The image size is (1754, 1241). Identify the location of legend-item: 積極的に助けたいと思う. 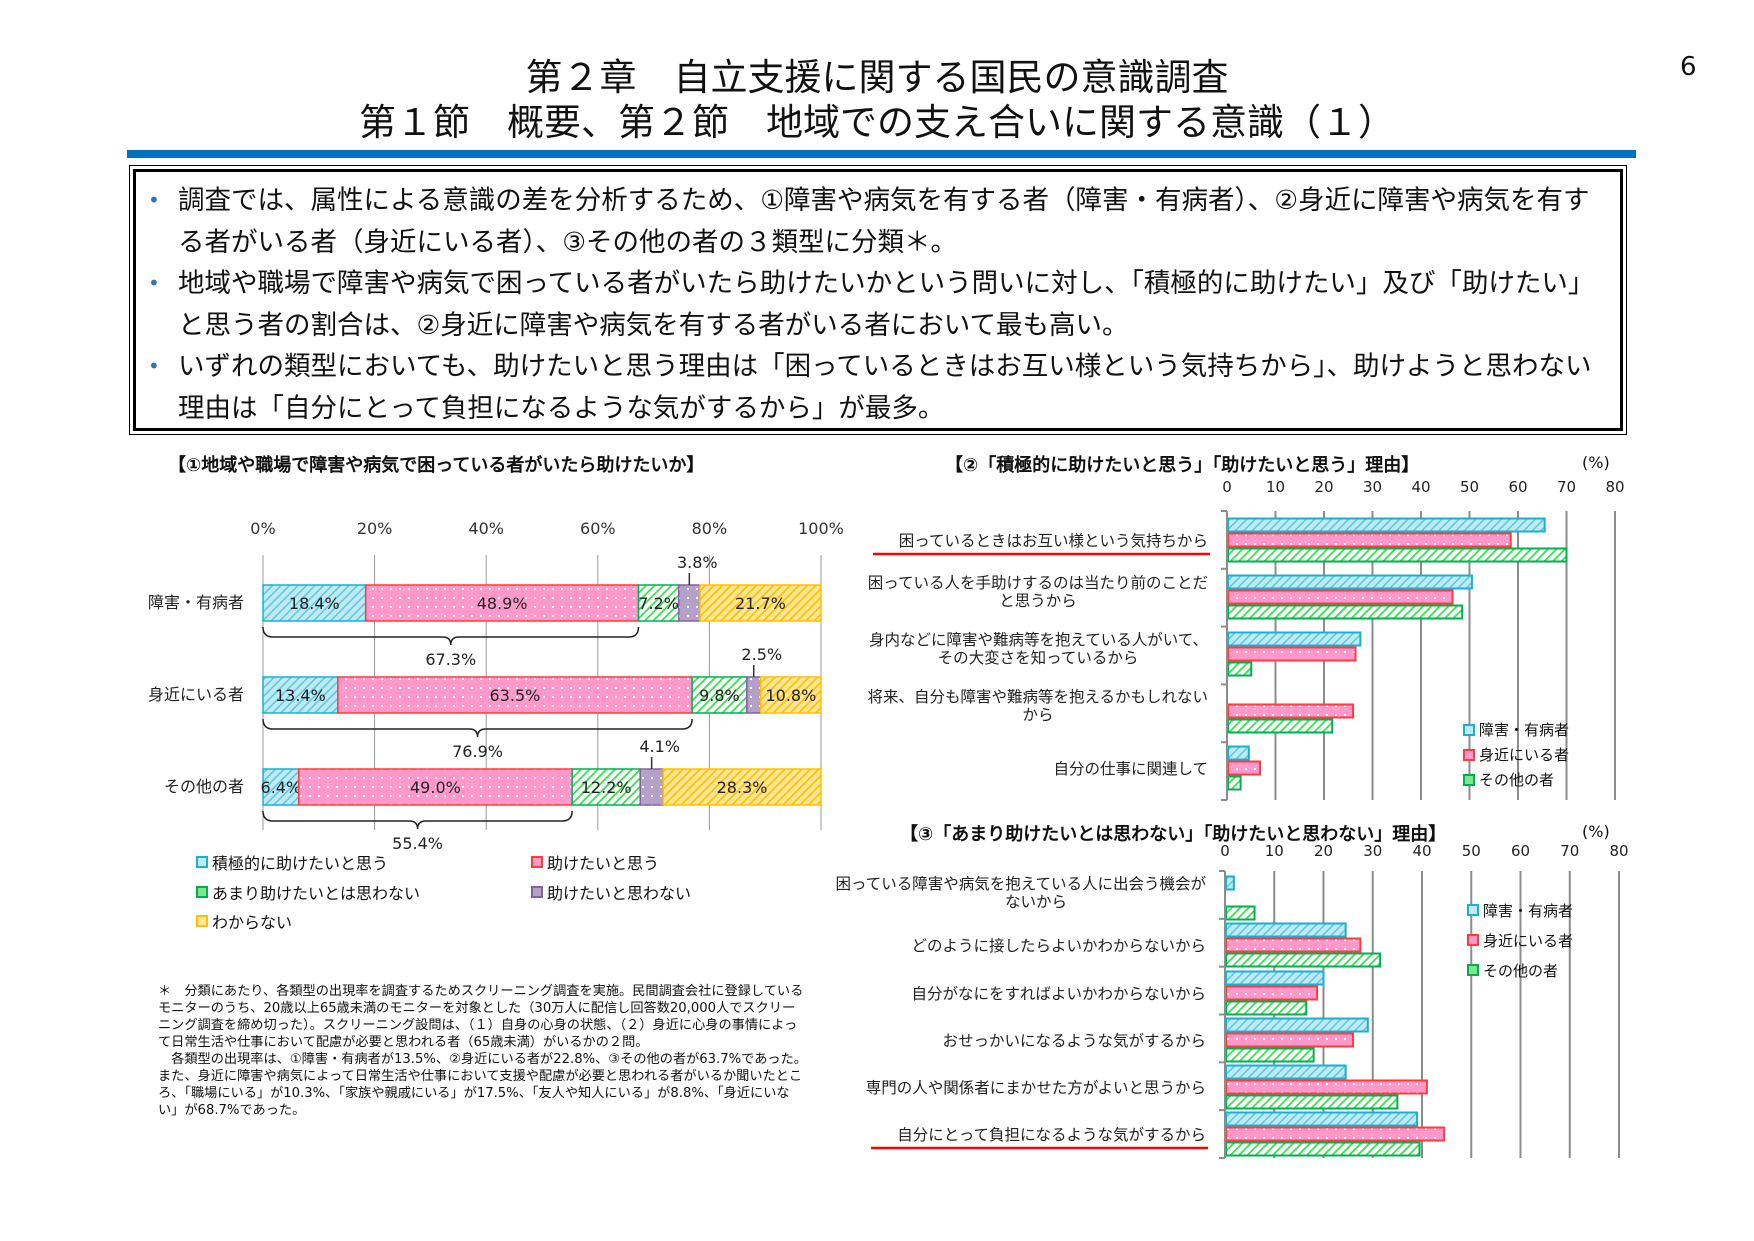
(292, 862).